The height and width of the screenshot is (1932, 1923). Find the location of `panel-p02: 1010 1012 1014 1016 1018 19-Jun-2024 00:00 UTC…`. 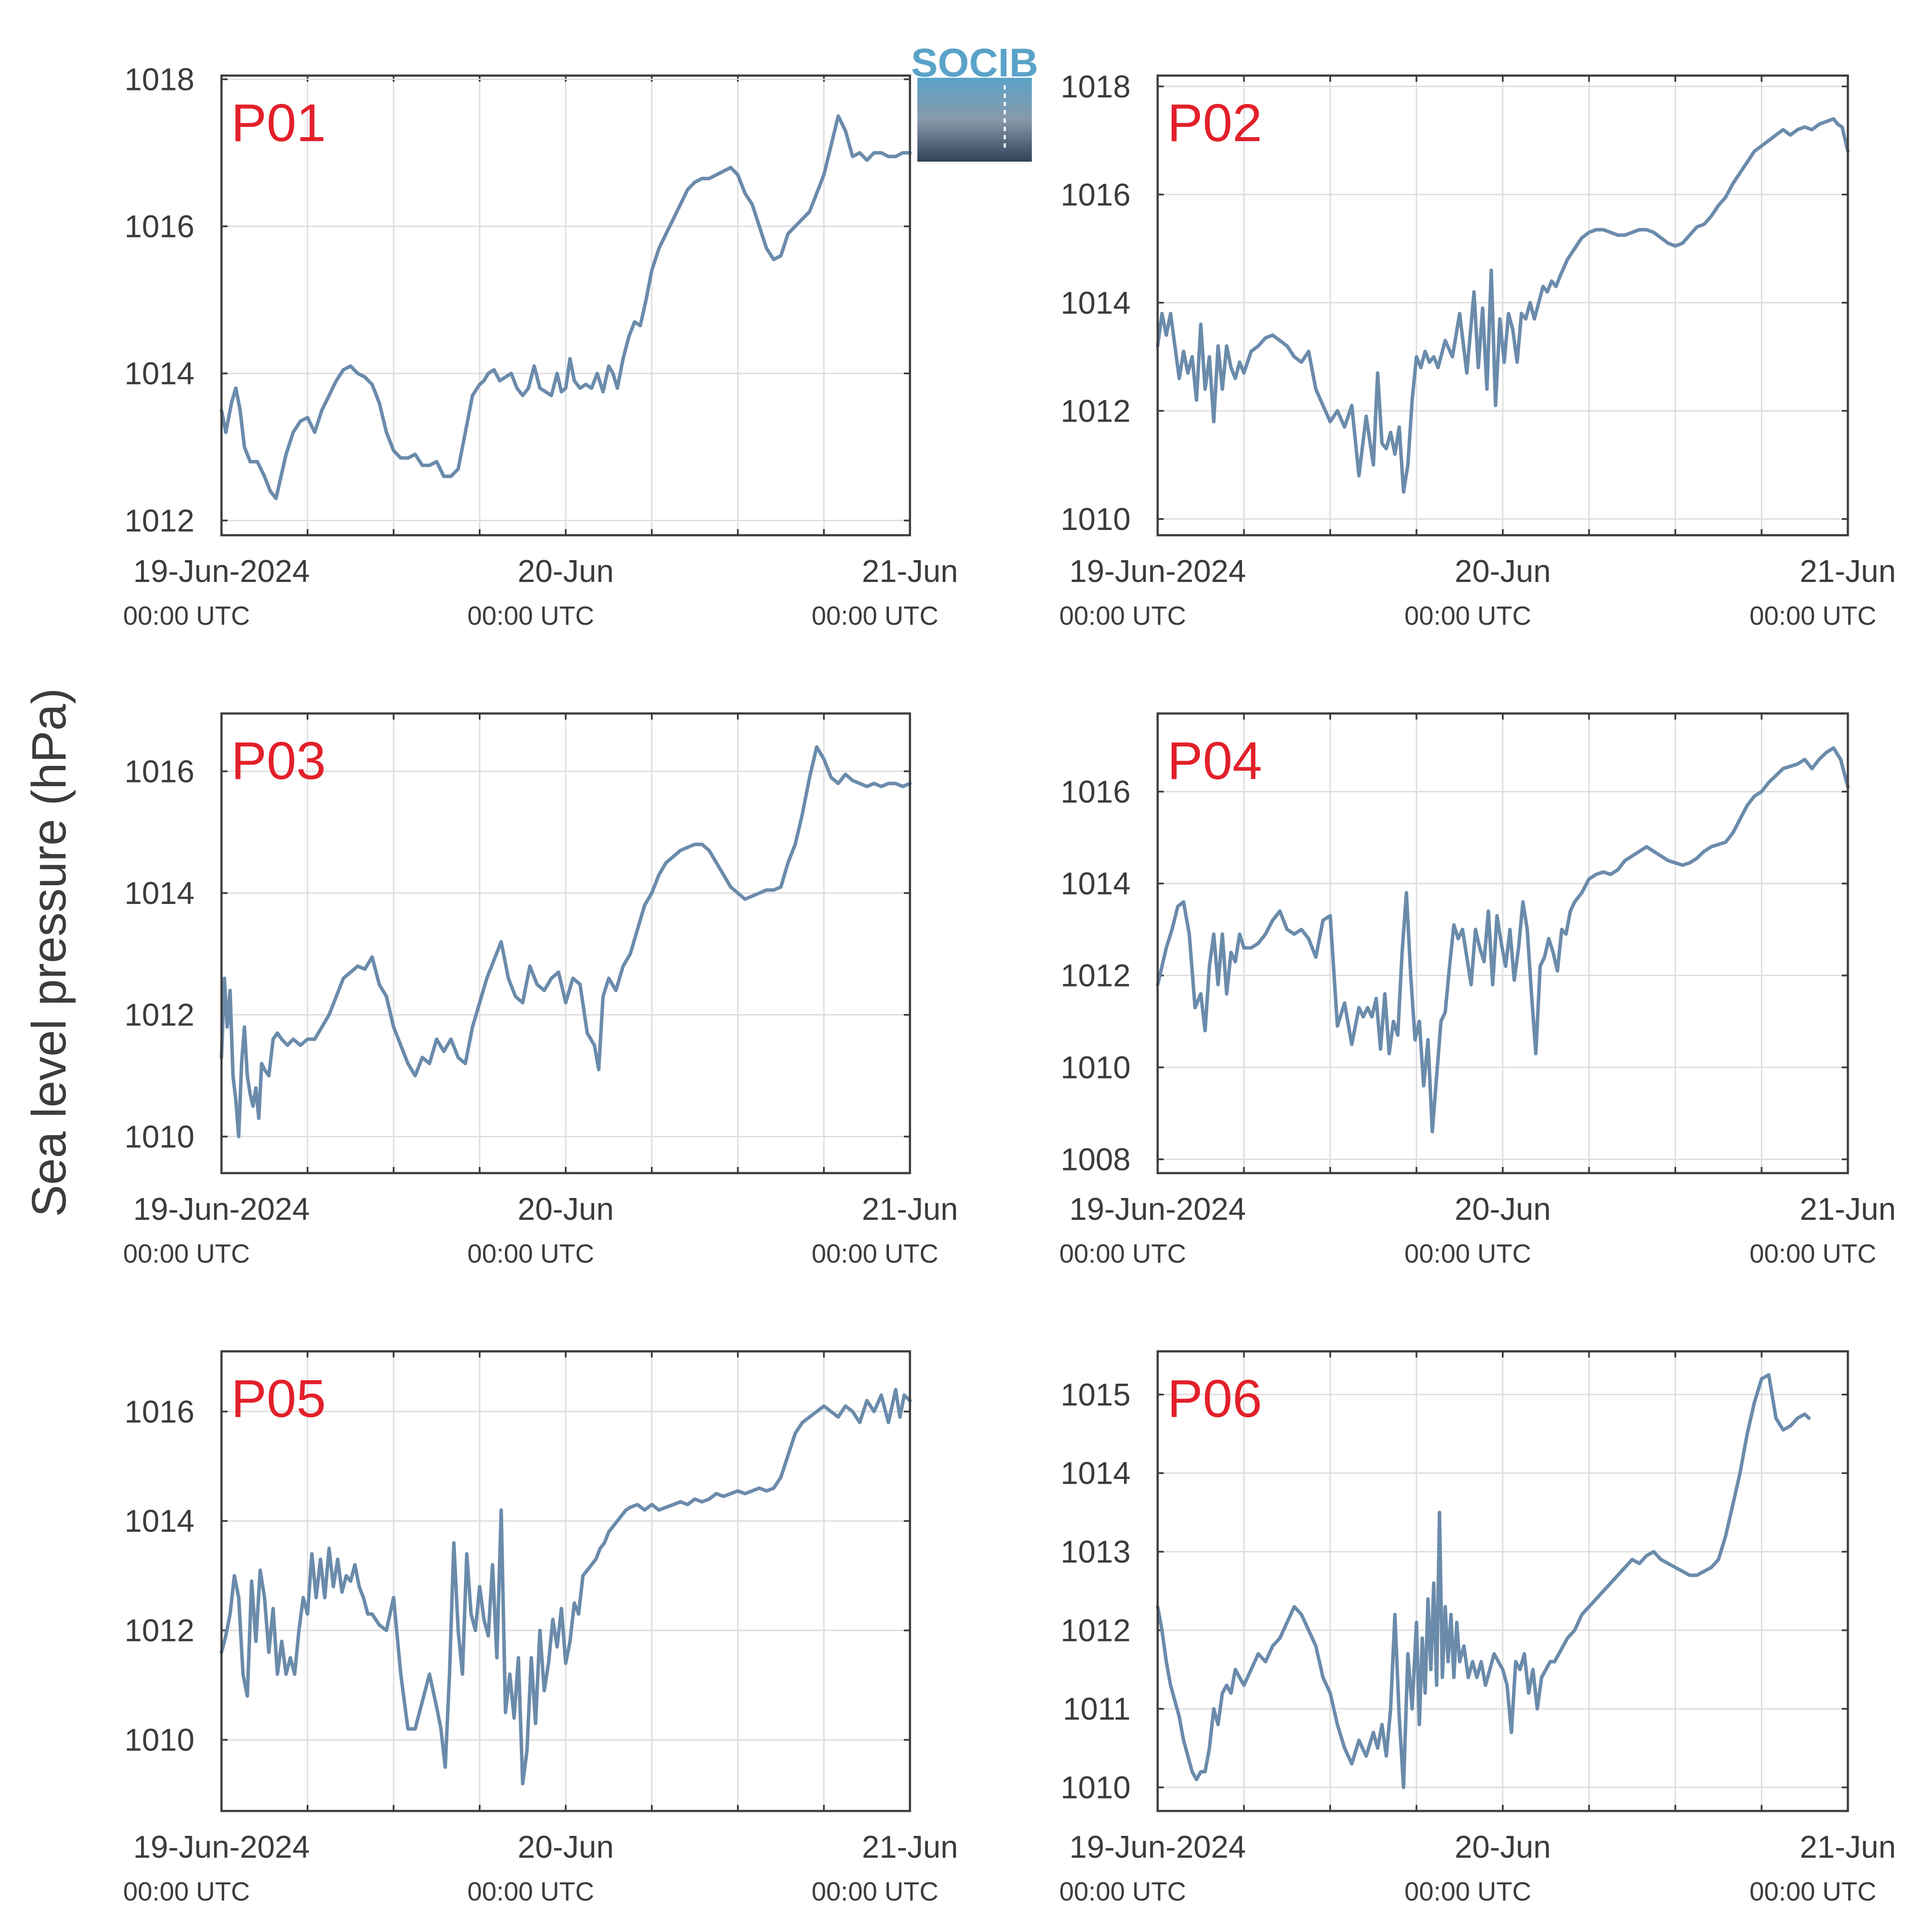

panel-p02: 1010 1012 1014 1016 1018 19-Jun-2024 00:00 UTC… is located at coordinates (1477, 349).